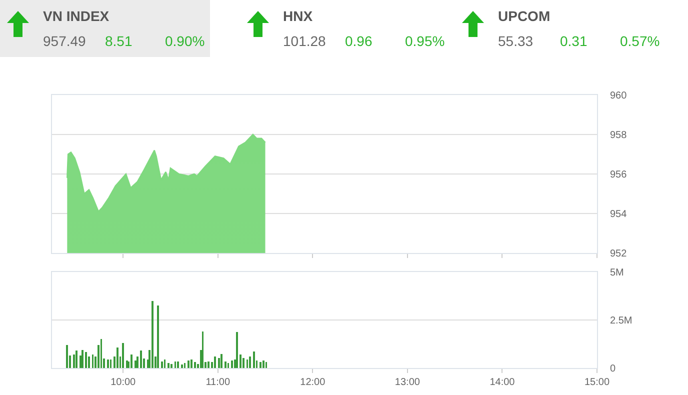 The image size is (688, 395). Describe the element at coordinates (123, 382) in the screenshot. I see `x-tick-label: 10:00` at that location.